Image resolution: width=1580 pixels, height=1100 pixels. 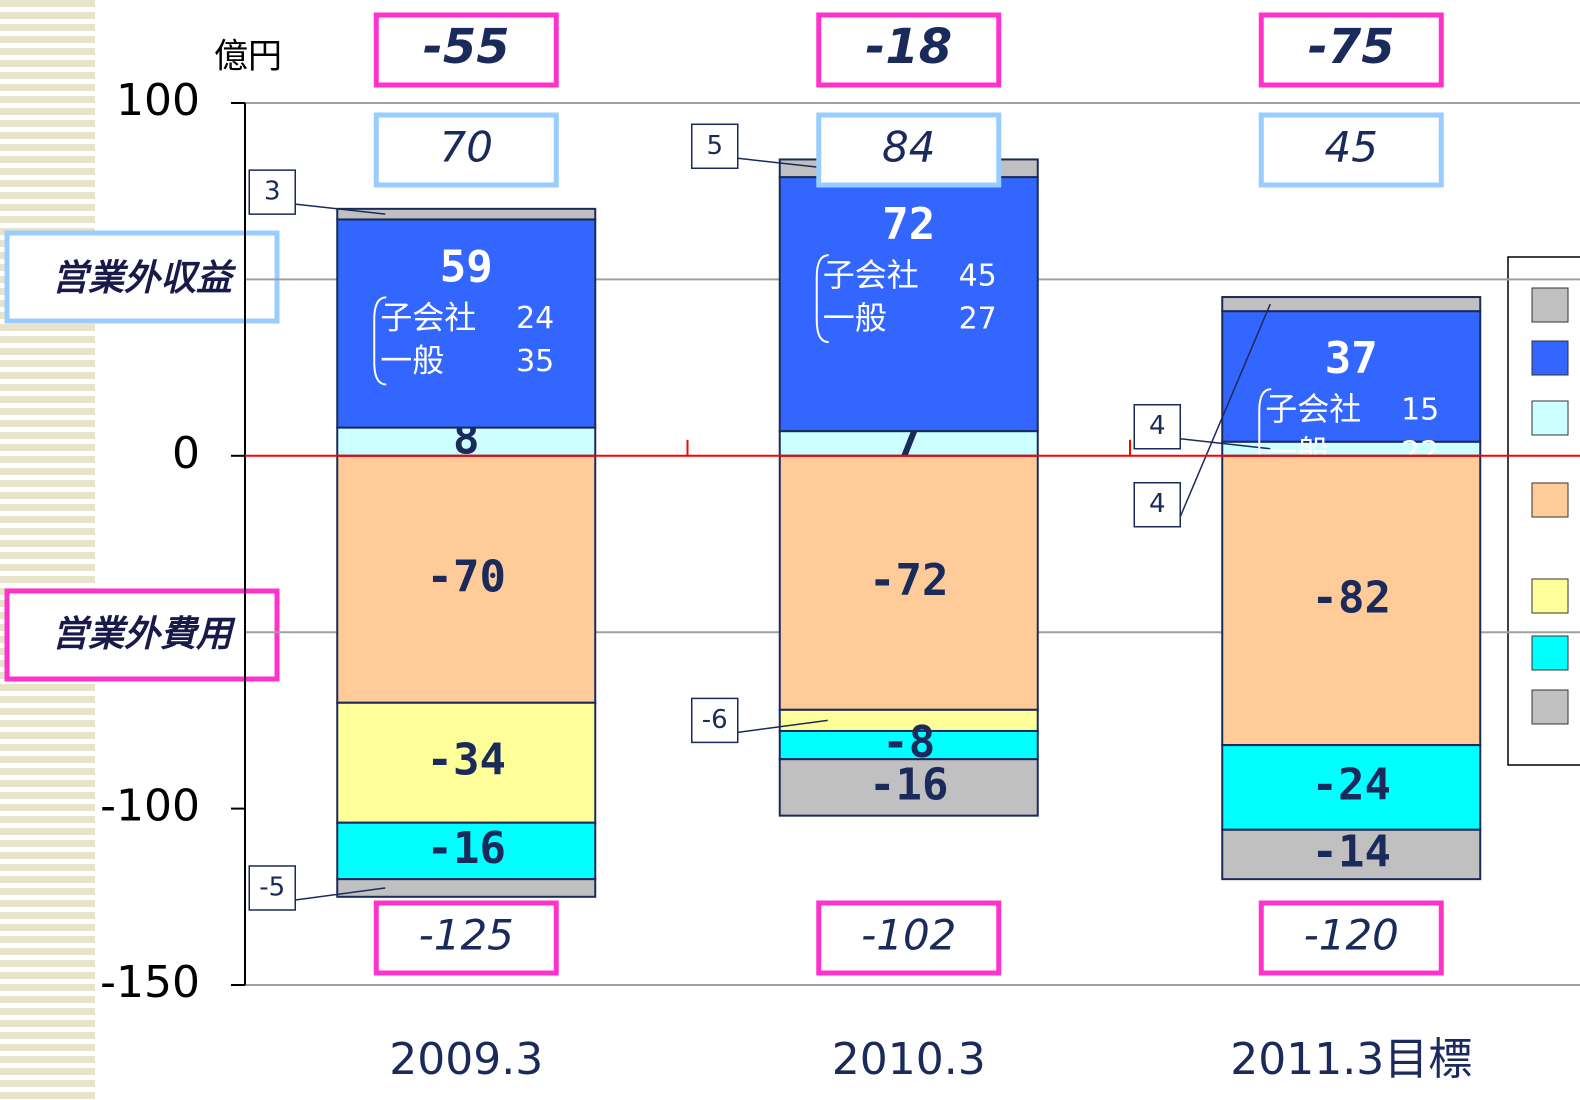 What do you see at coordinates (1351, 358) in the screenshot?
I see `segment-label: 37` at bounding box center [1351, 358].